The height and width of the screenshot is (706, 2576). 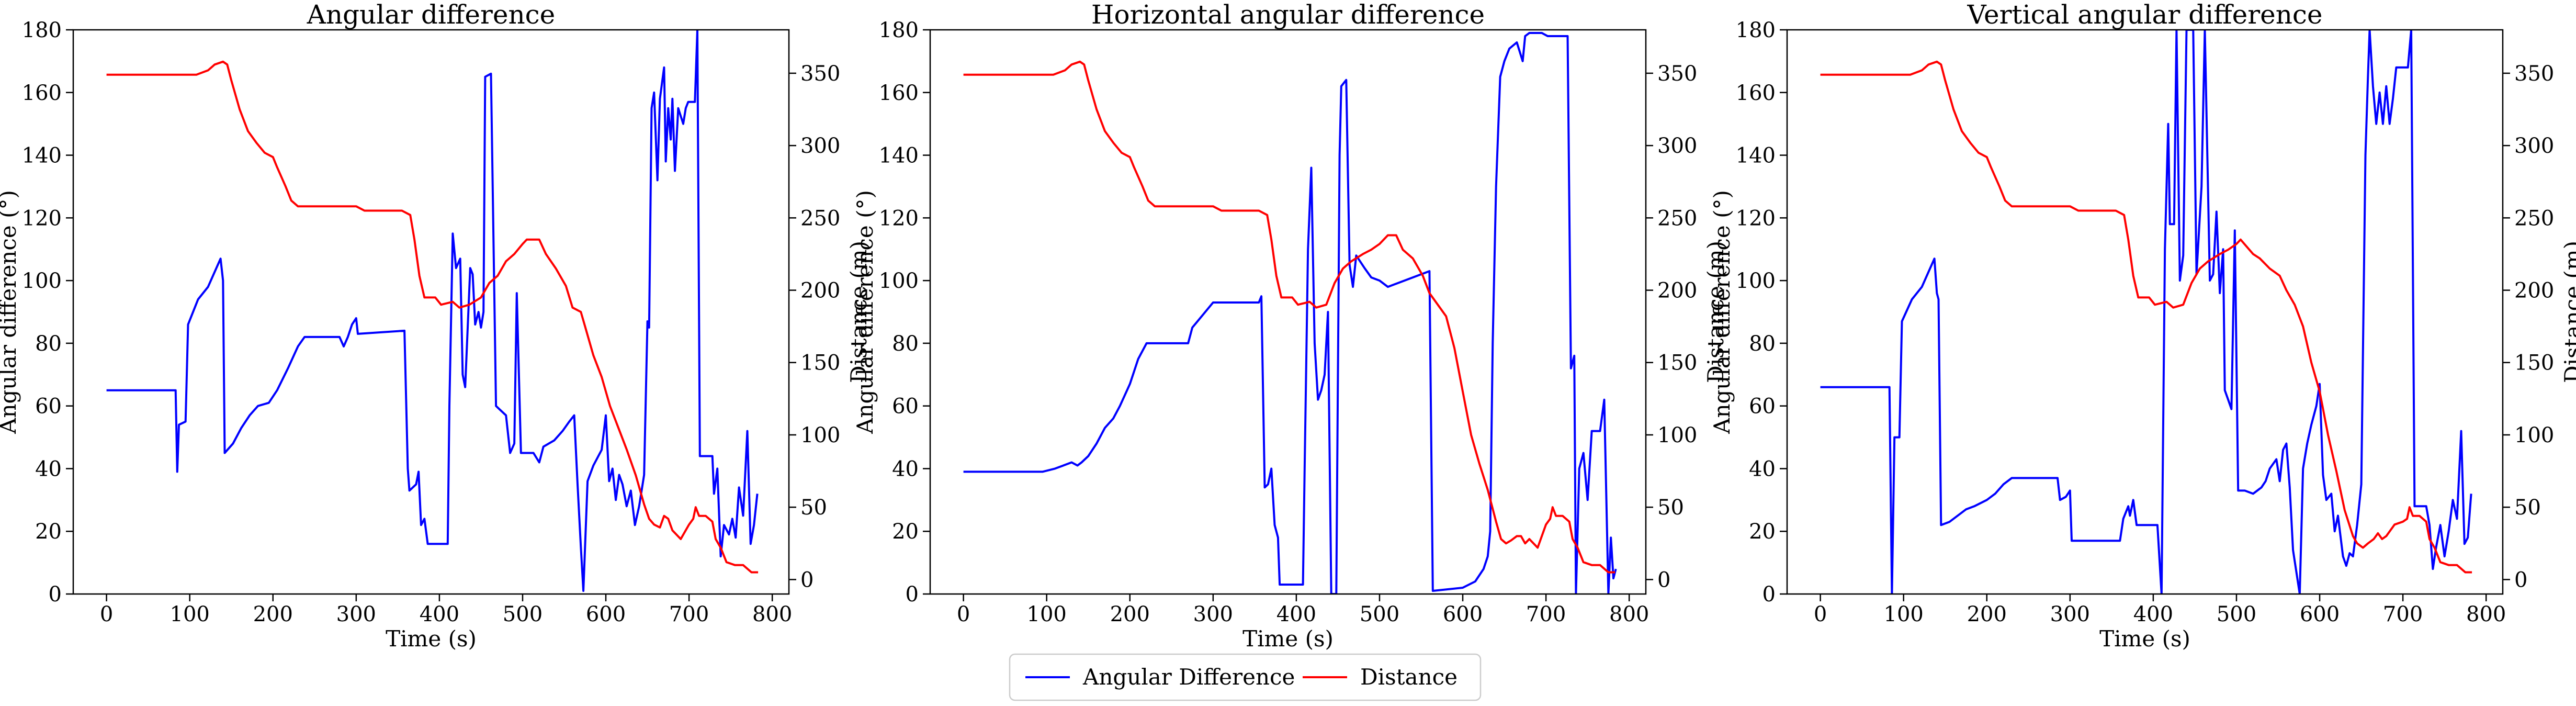 I want to click on y-tick-label: 100, so click(x=899, y=281).